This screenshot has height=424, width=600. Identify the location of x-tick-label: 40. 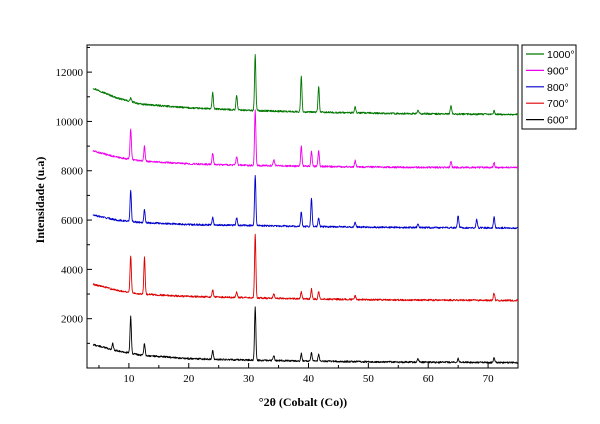
(309, 379).